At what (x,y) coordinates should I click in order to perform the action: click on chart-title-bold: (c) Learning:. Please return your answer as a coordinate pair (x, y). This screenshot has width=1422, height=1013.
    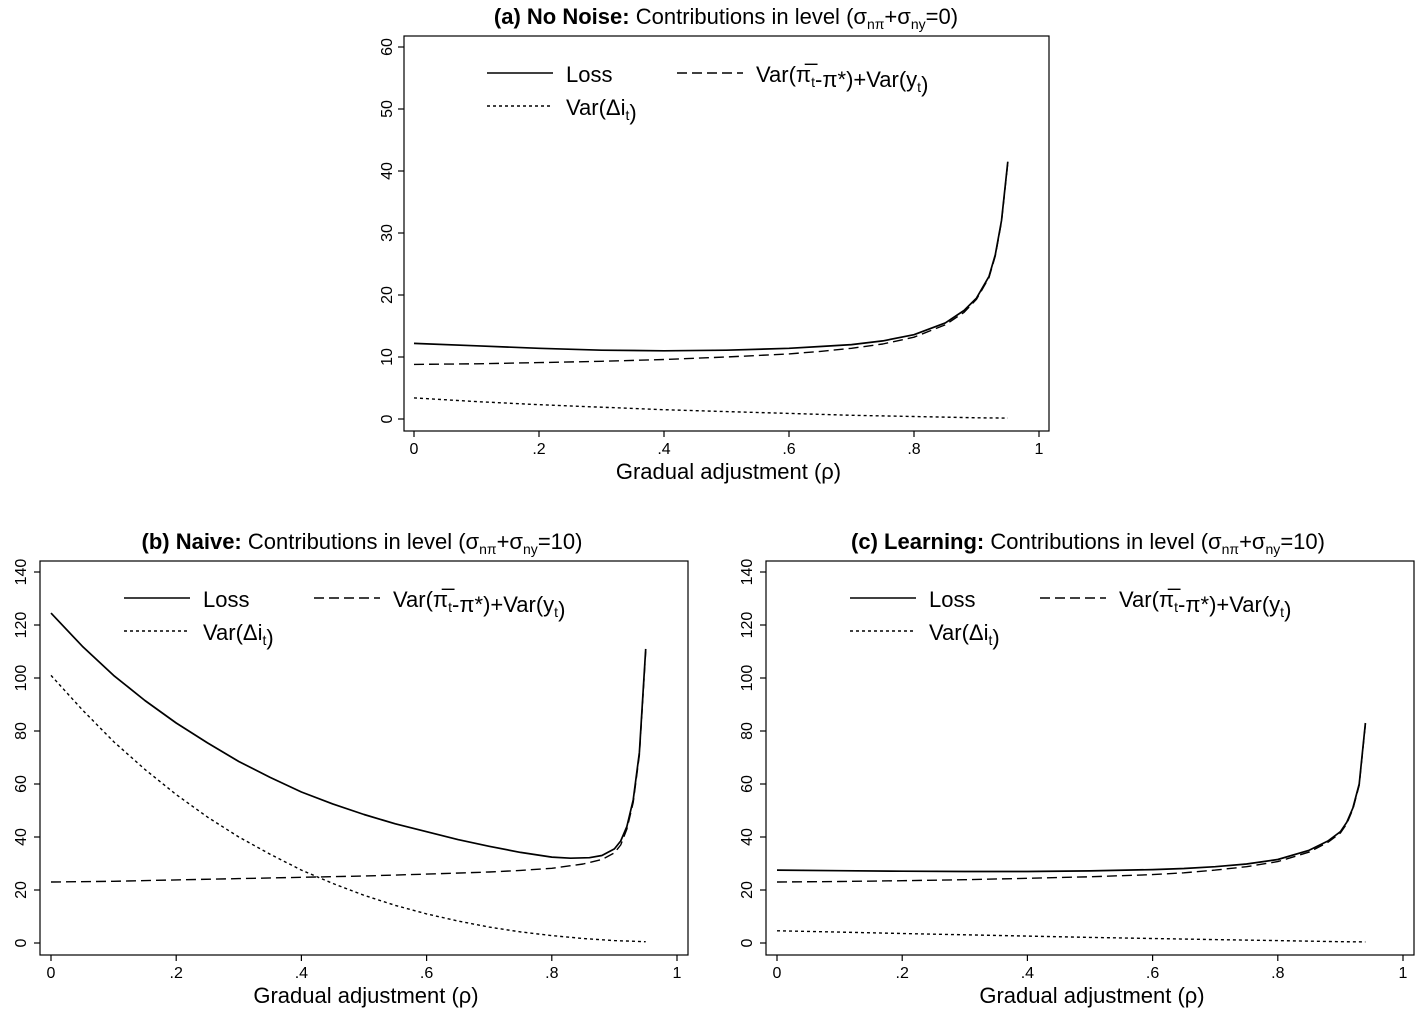
    Looking at the image, I should click on (917, 541).